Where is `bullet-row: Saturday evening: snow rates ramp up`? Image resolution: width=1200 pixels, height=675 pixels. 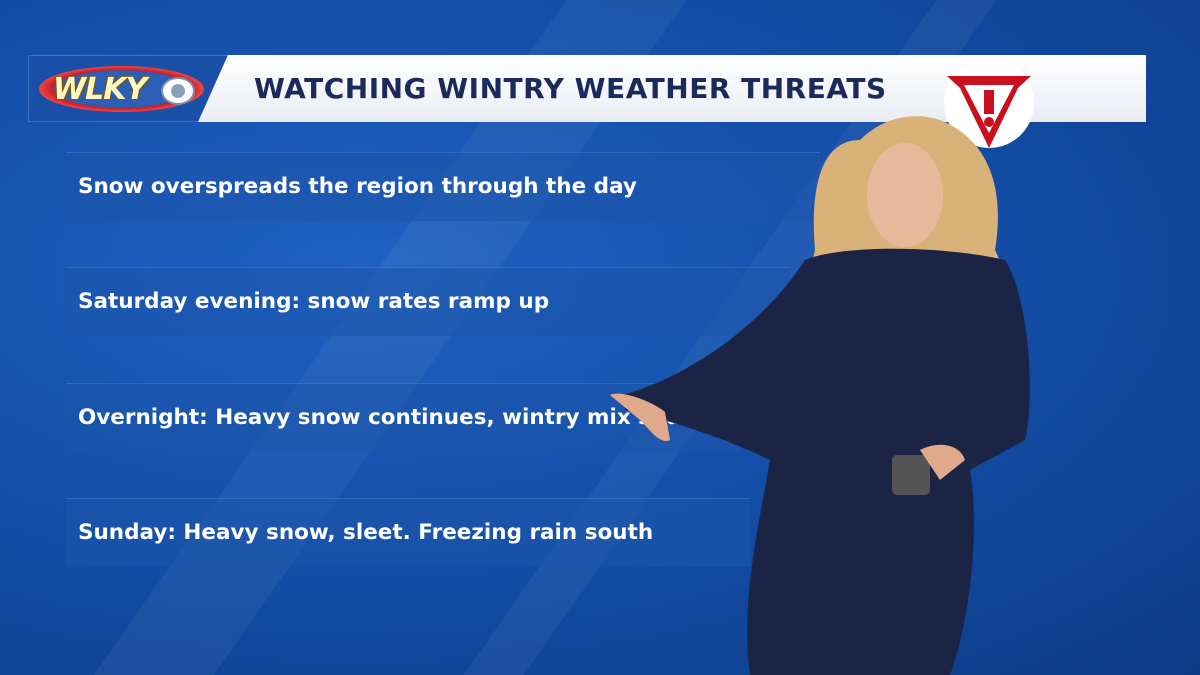 bullet-row: Saturday evening: snow rates ramp up is located at coordinates (428, 301).